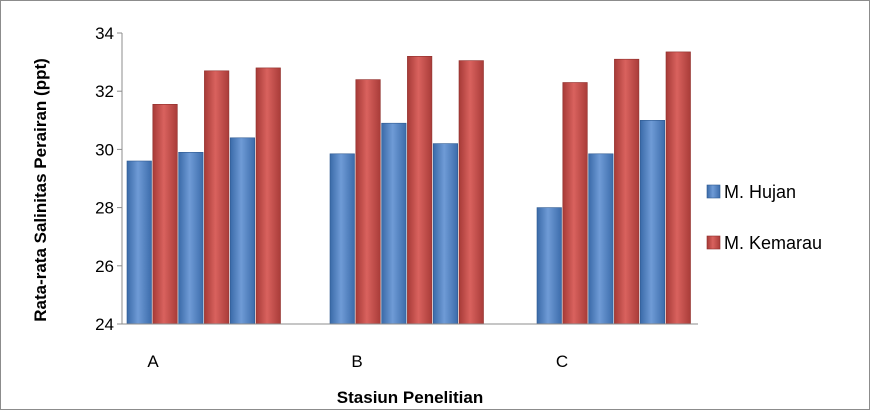 This screenshot has height=412, width=872. Describe the element at coordinates (104, 179) in the screenshot. I see `y-tick-labels: 24 26 28 30 32 34` at that location.